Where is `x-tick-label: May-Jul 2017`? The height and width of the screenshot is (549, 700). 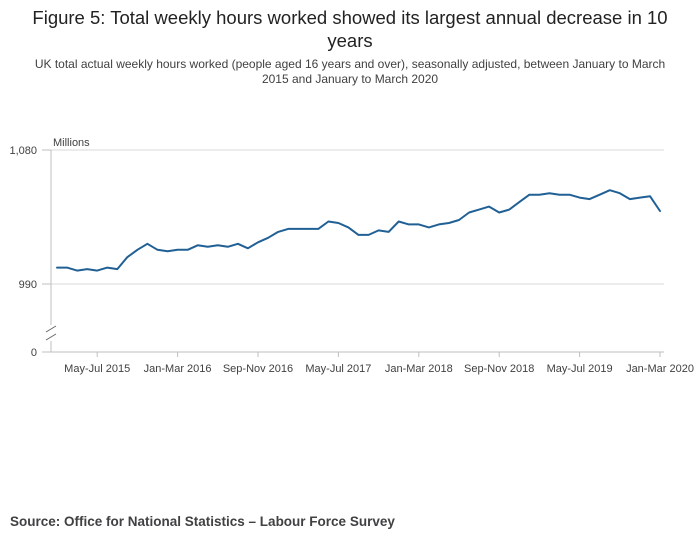
x-tick-label: May-Jul 2017 is located at coordinates (338, 369).